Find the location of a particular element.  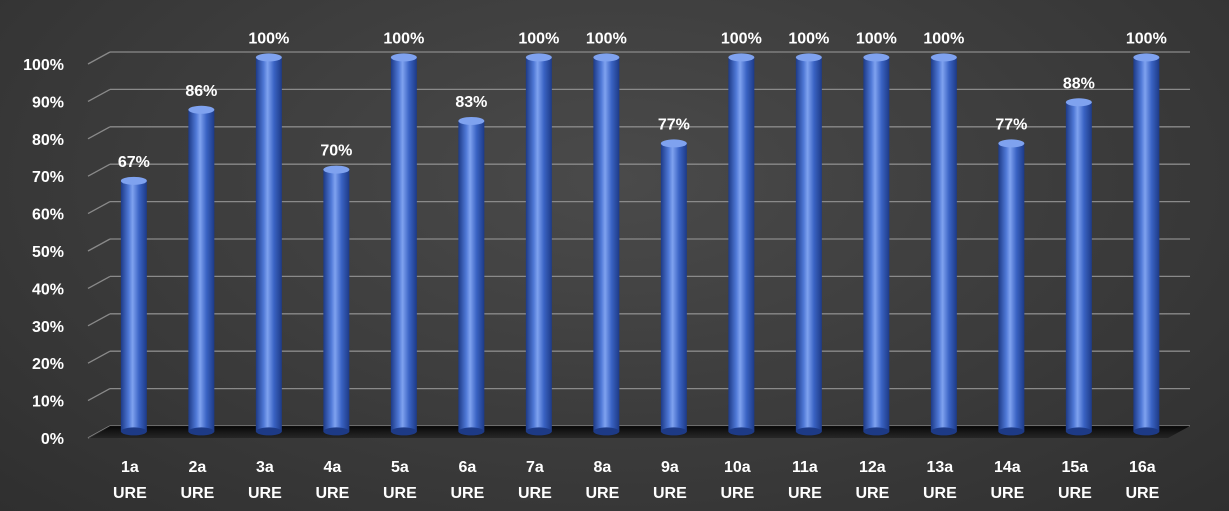

category-label: 5a URE is located at coordinates (400, 480).